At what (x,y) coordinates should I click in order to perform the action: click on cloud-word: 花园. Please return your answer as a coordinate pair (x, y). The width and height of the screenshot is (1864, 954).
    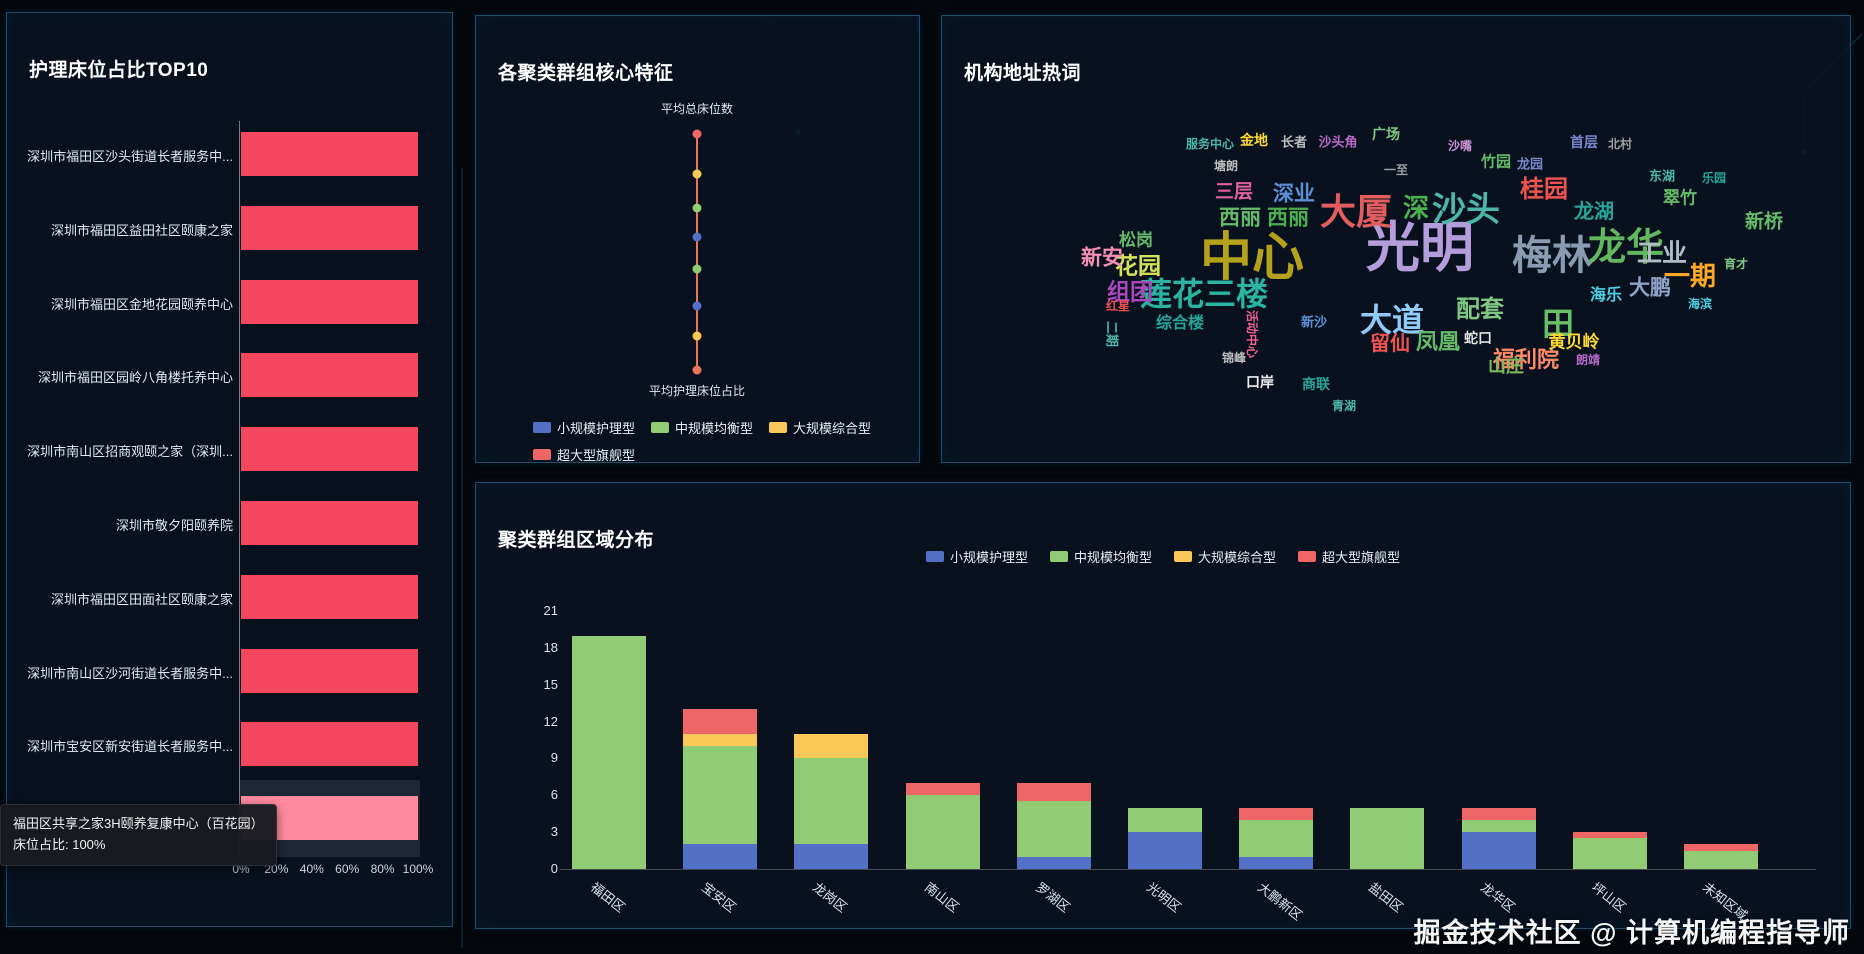
    Looking at the image, I should click on (1138, 265).